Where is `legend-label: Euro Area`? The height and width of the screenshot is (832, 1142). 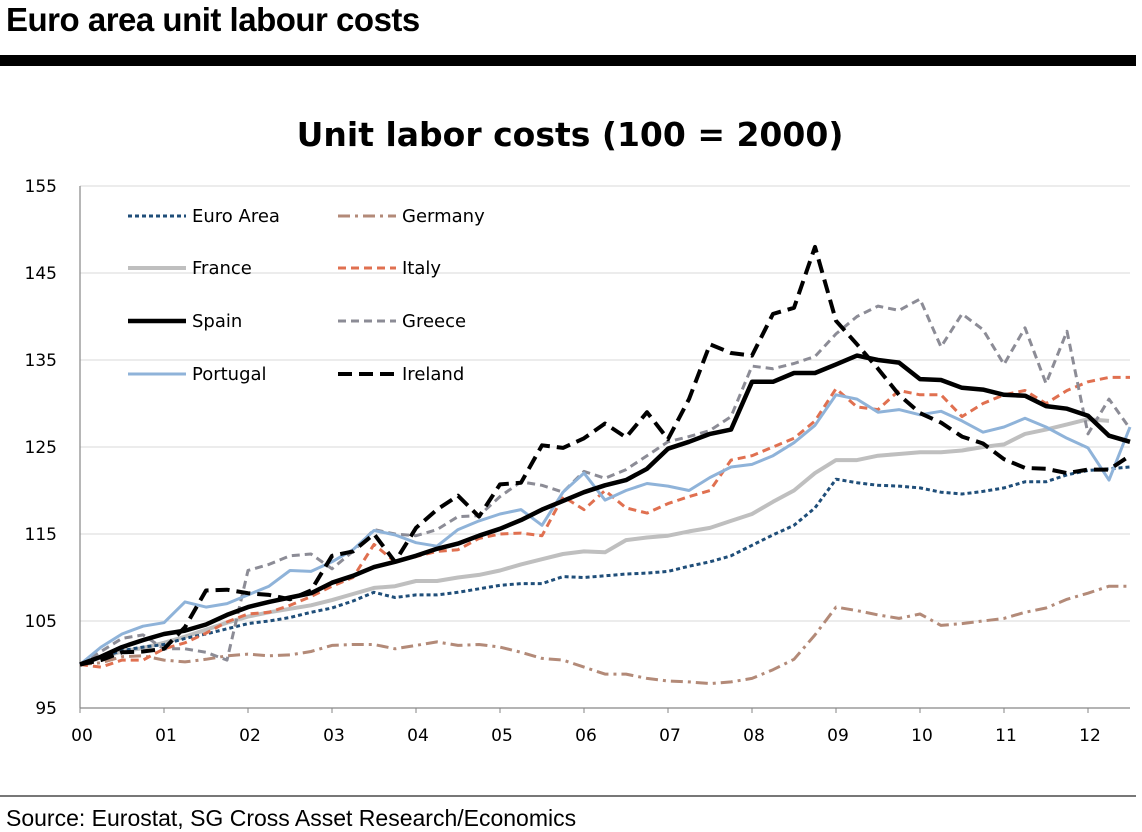
legend-label: Euro Area is located at coordinates (236, 216).